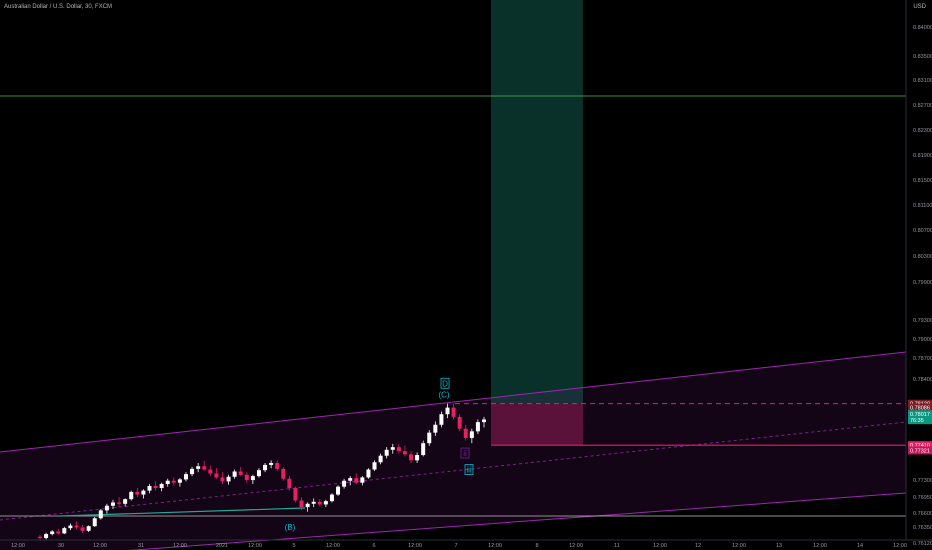 The width and height of the screenshot is (932, 550). I want to click on y-tick-label: 0.83100, so click(922, 81).